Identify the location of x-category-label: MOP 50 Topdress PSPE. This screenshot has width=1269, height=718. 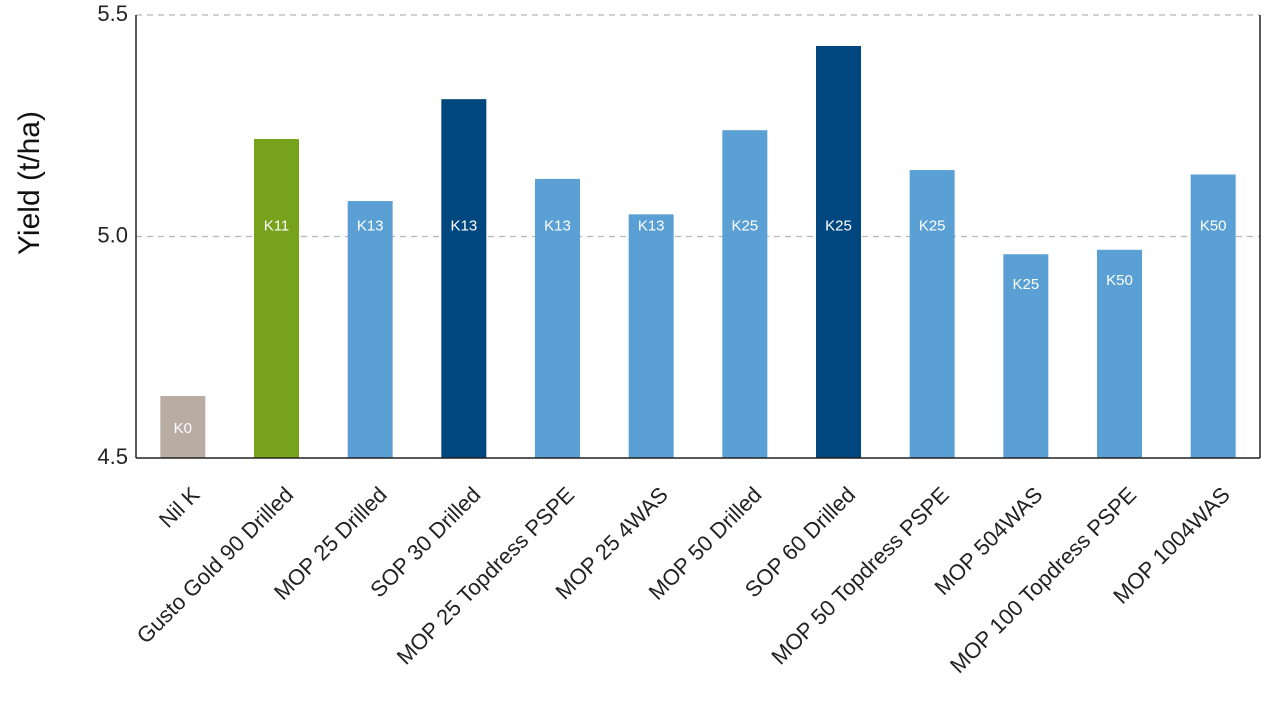
(859, 575).